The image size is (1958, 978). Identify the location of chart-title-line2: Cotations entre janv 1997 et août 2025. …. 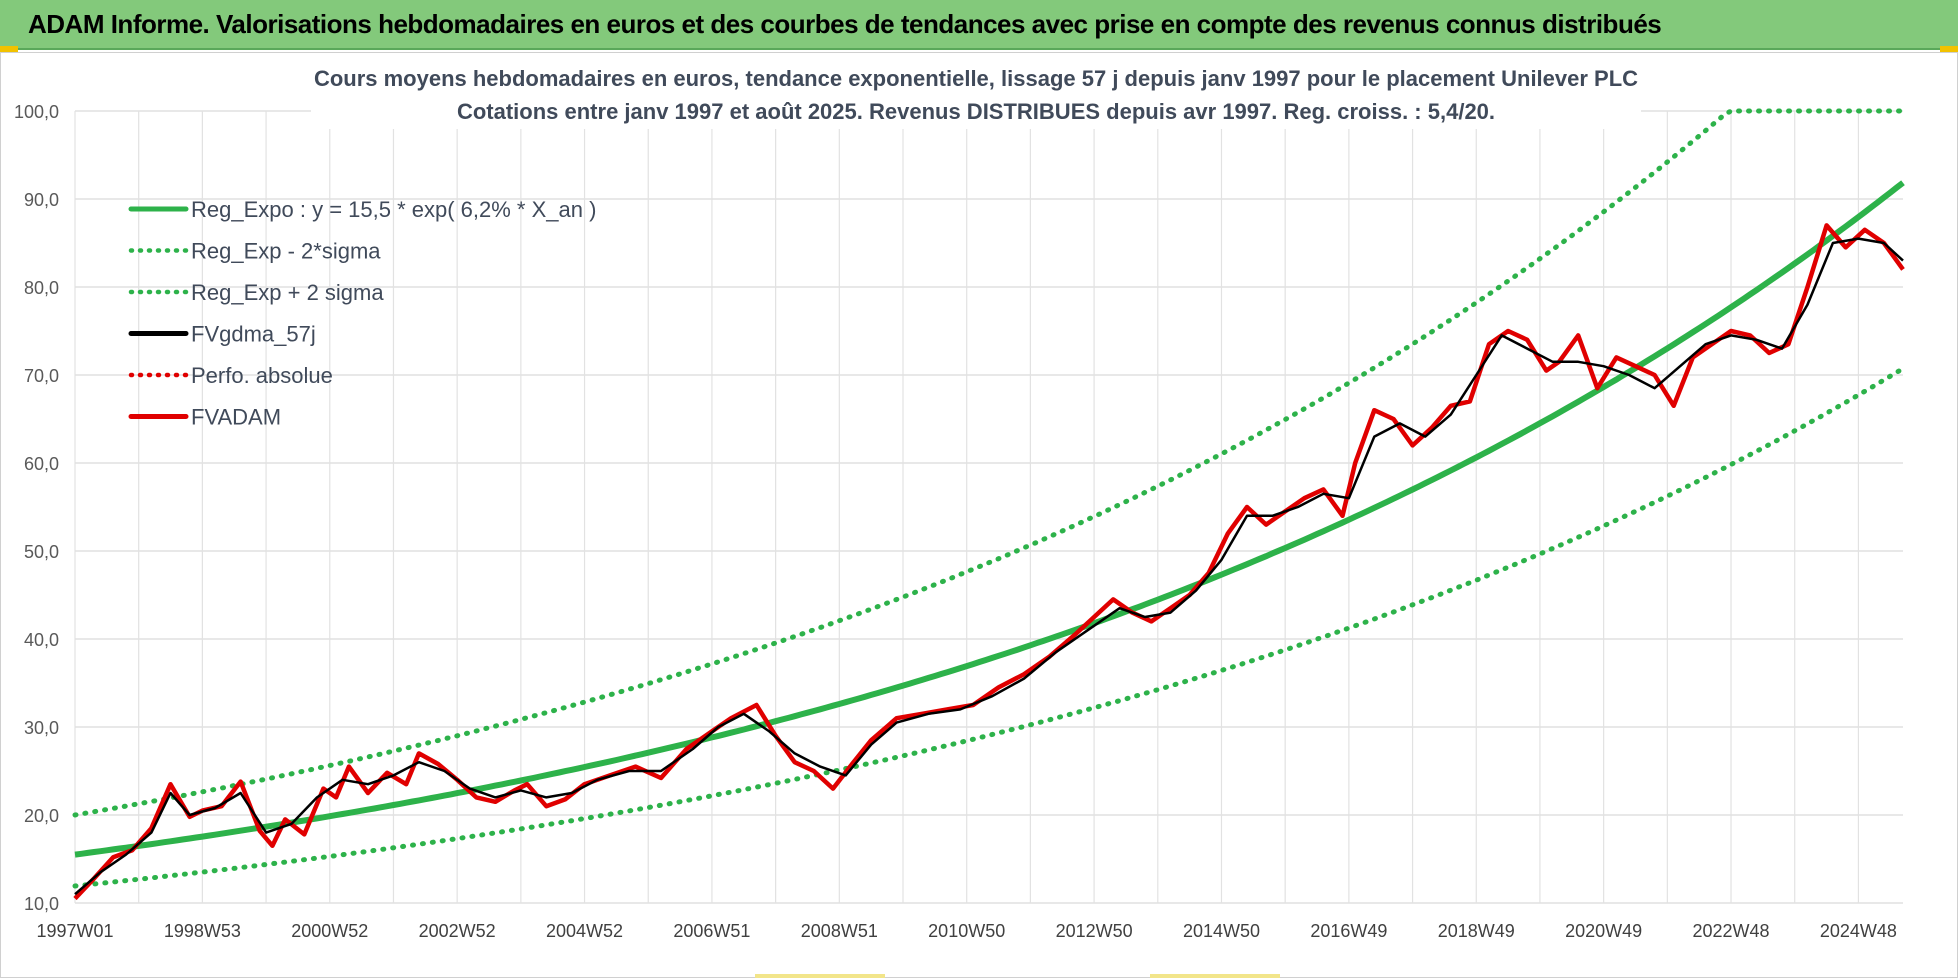
(976, 111).